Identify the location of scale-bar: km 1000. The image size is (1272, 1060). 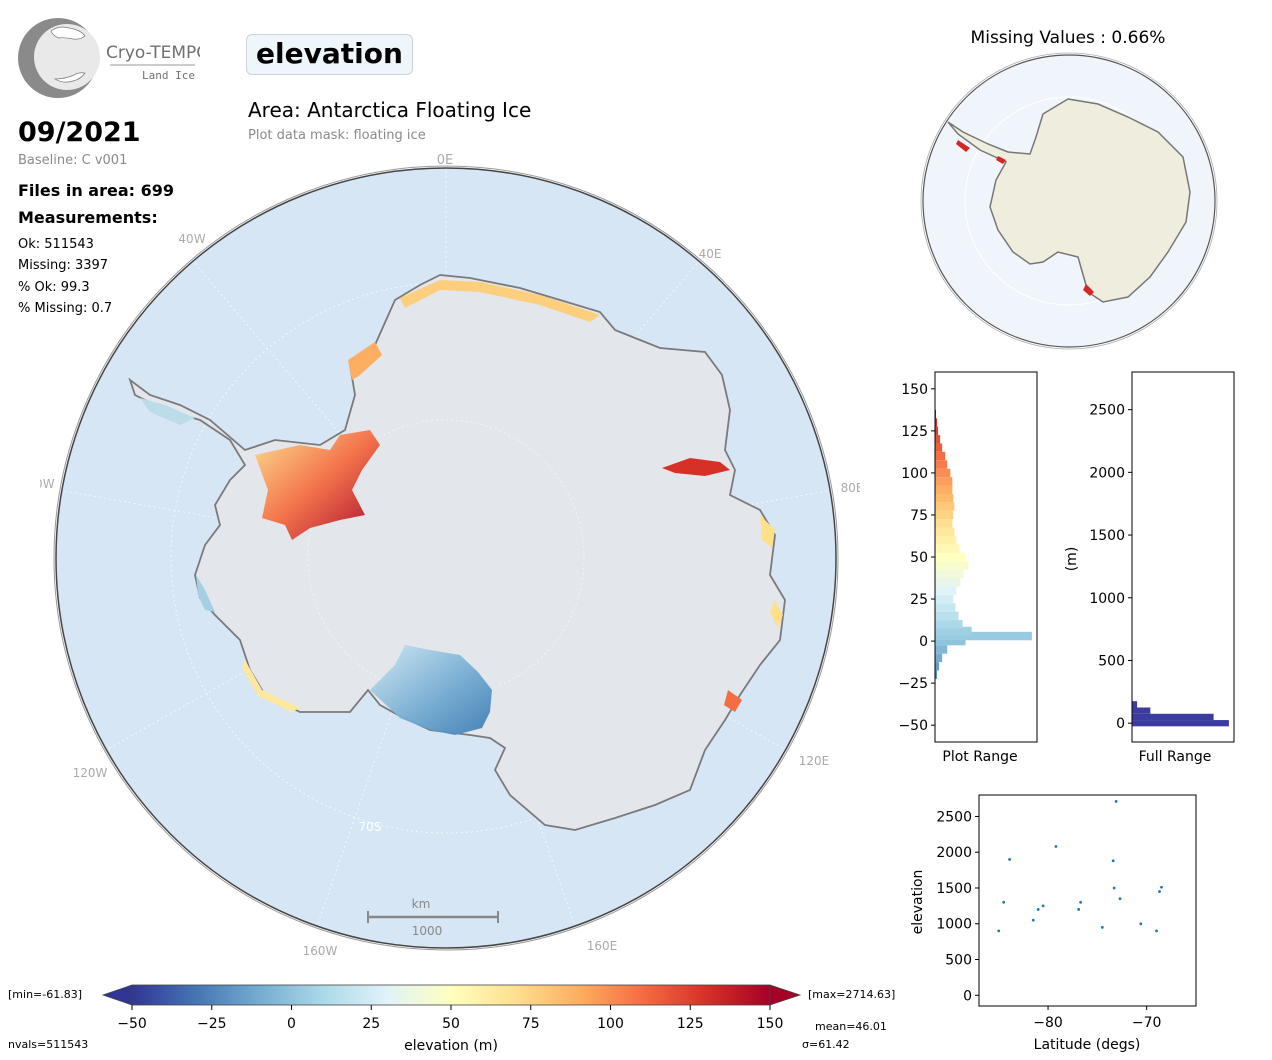
(433, 917).